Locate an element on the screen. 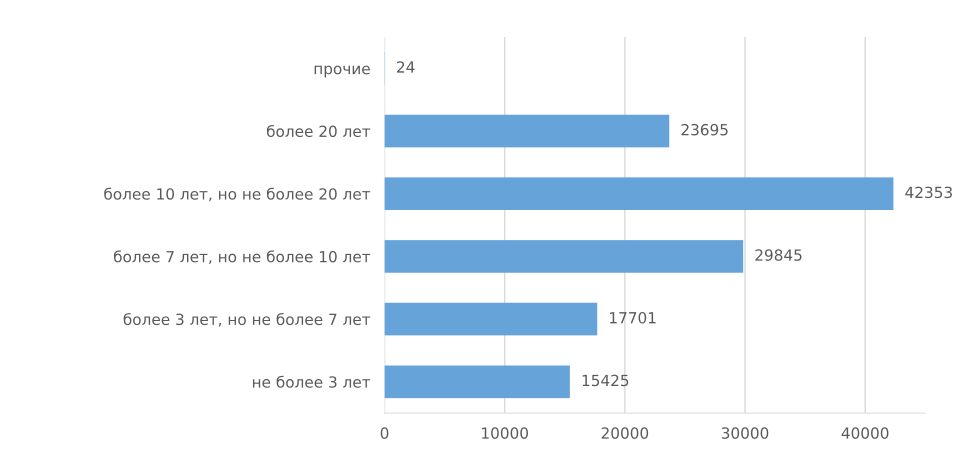 This screenshot has width=976, height=457. y-tick-label: более 20 лет is located at coordinates (318, 131).